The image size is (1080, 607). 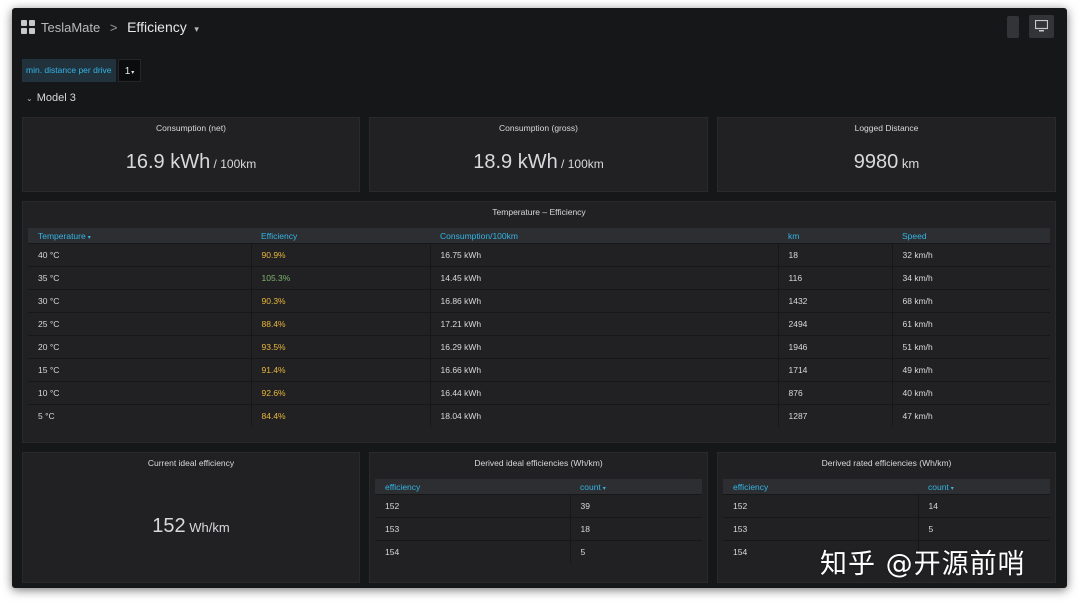 I want to click on table-row: 25 °C 88.4% 17.21 kWh 2494 61 km/h, so click(x=539, y=324).